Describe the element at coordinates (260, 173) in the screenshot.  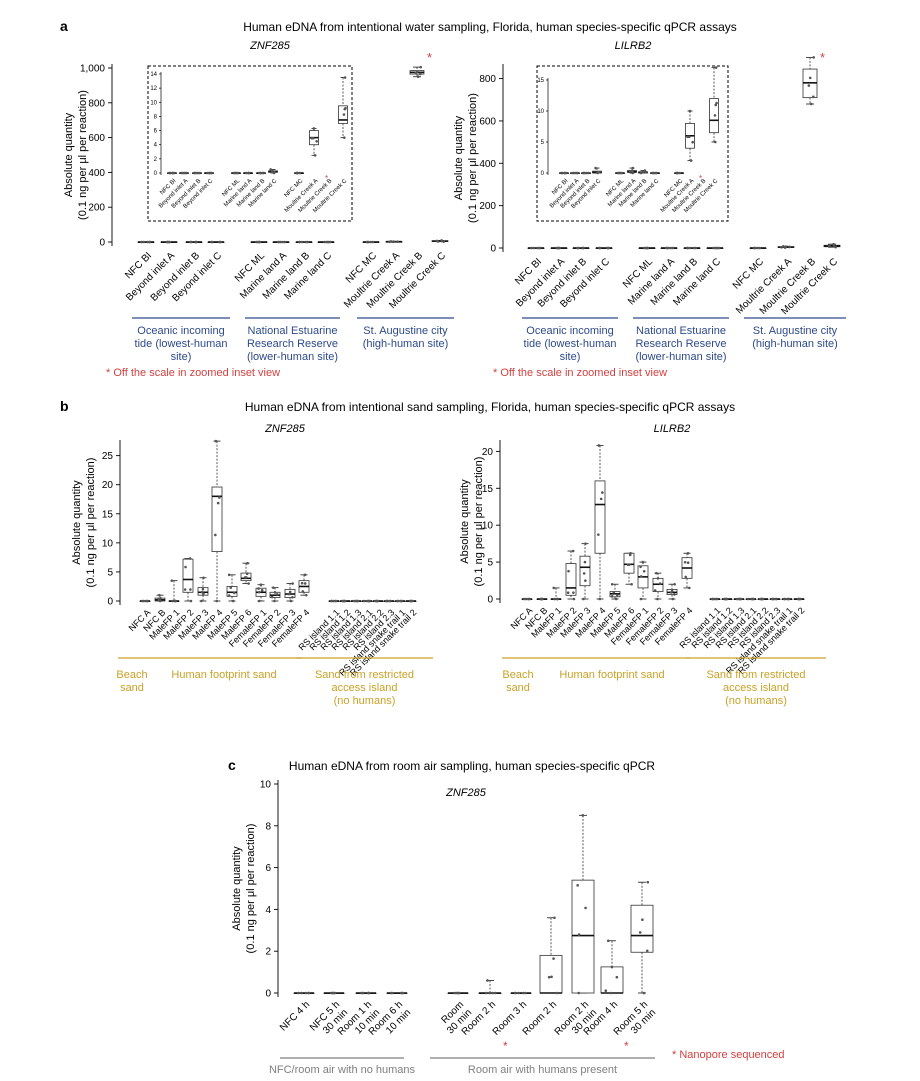
I see `a-znf-inset-marine-land-b-6-point` at that location.